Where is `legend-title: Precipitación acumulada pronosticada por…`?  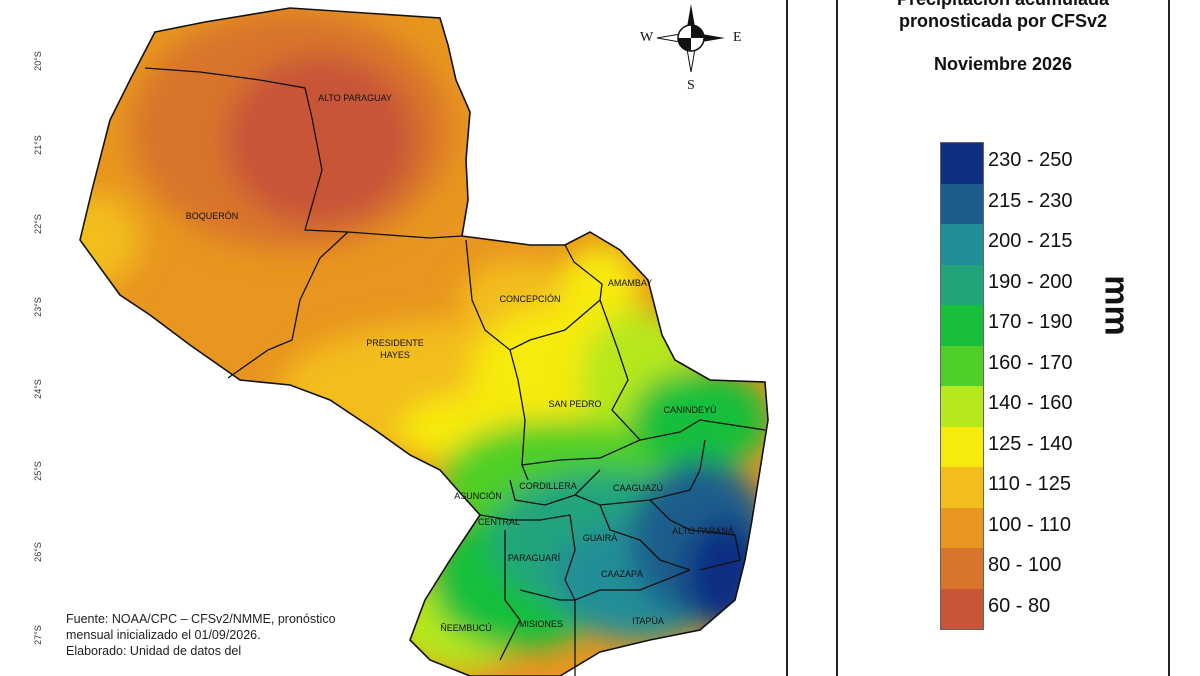 legend-title: Precipitación acumulada pronosticada por… is located at coordinates (1003, 16).